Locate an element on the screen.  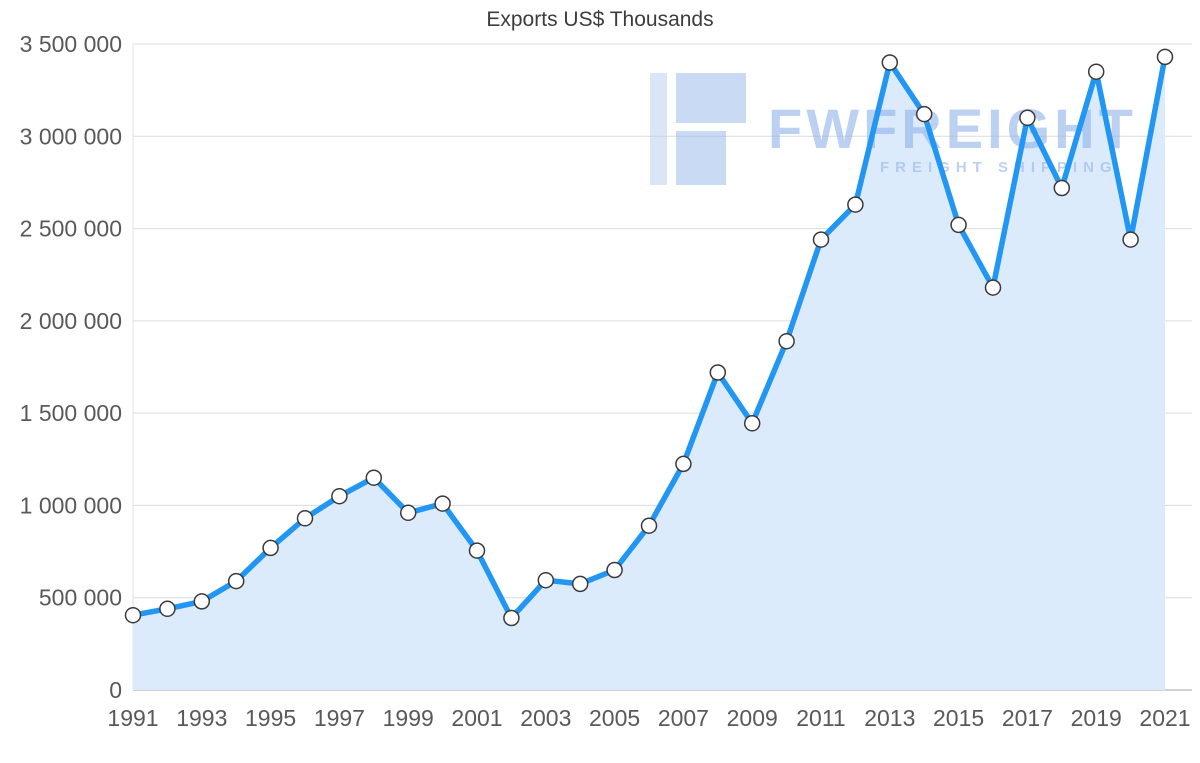
x-axis-label: 2001 is located at coordinates (476, 718).